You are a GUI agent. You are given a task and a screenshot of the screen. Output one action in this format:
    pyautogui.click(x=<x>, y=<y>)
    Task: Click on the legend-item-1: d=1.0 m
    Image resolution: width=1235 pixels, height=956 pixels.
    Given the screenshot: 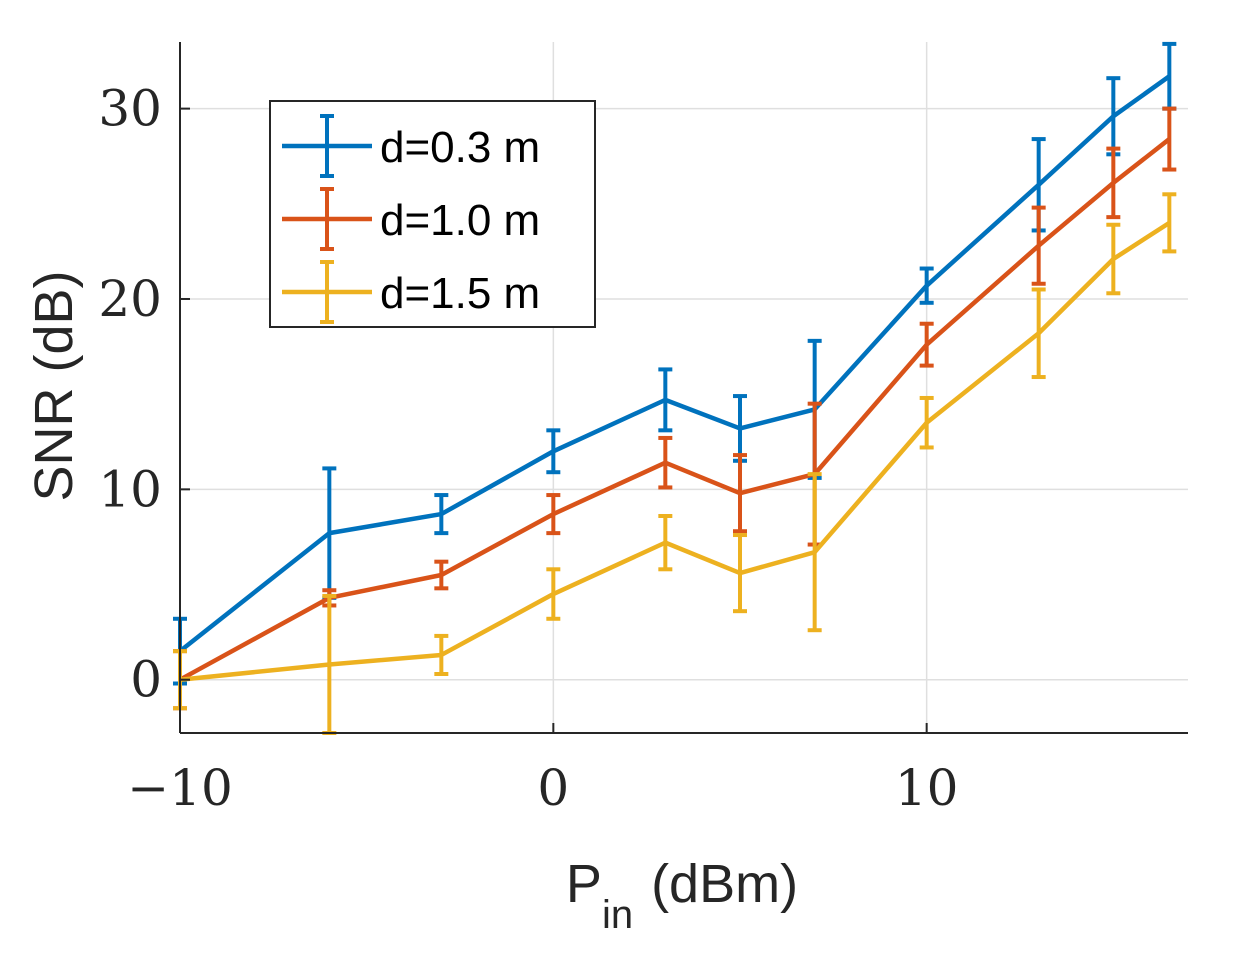 What is the action you would take?
    pyautogui.click(x=411, y=219)
    